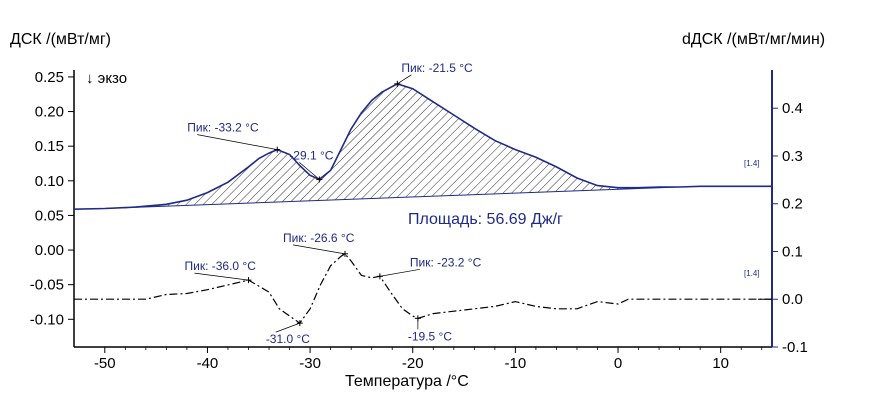  What do you see at coordinates (288, 339) in the screenshot?
I see `peak-annotation: -31.0 °C` at bounding box center [288, 339].